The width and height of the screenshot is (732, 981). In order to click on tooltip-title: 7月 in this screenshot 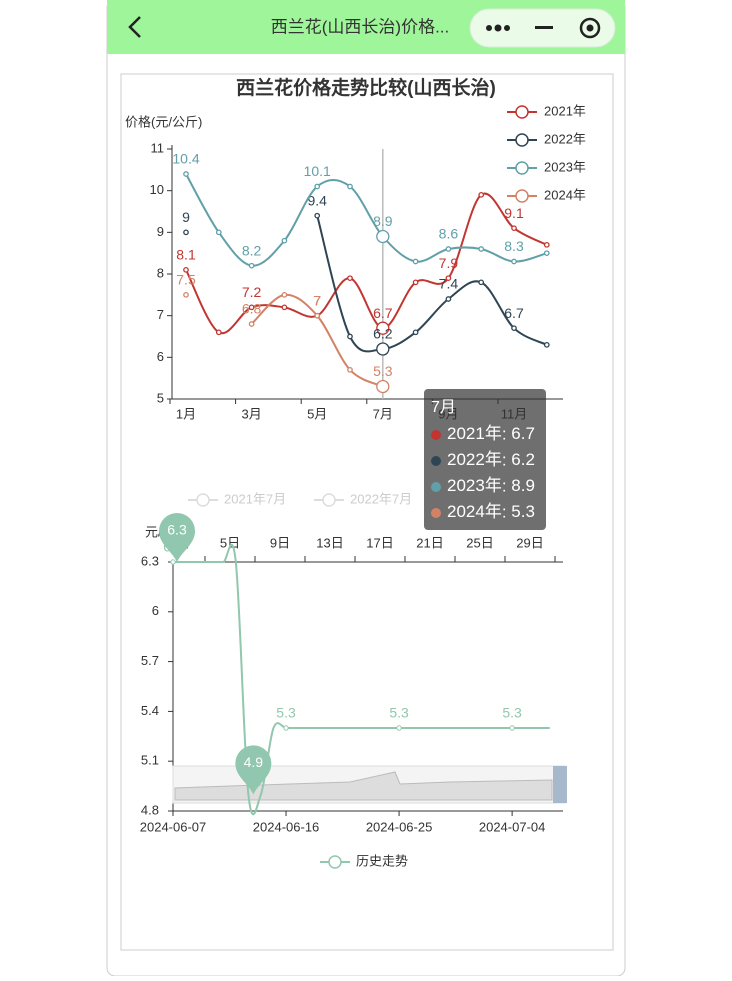, I will do `click(443, 407)`.